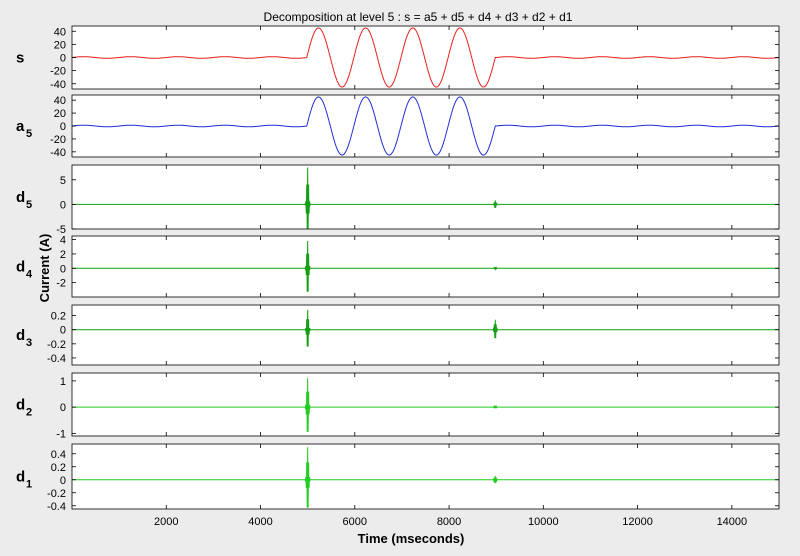 Image resolution: width=800 pixels, height=556 pixels. I want to click on panel-2: 50-5d 5, so click(398, 200).